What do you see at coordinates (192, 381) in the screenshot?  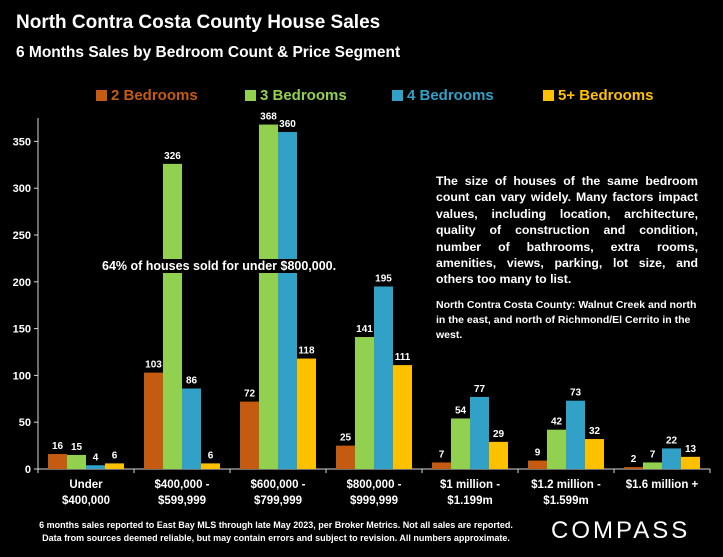 I see `bar-value-label: 86` at bounding box center [192, 381].